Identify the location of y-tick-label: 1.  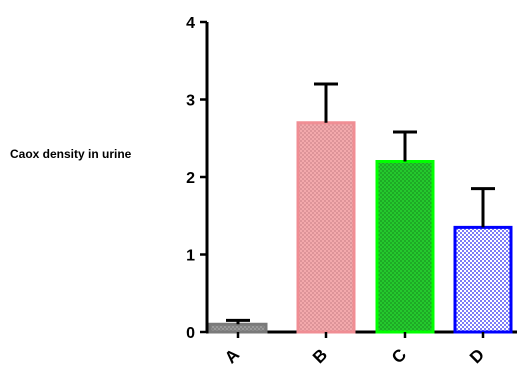
(190, 256).